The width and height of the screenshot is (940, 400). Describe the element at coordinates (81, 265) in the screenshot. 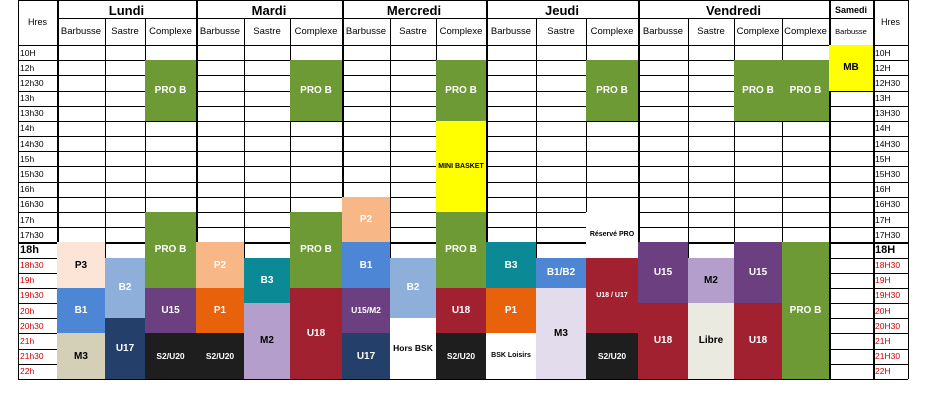

I see `slot-p3: P3` at that location.